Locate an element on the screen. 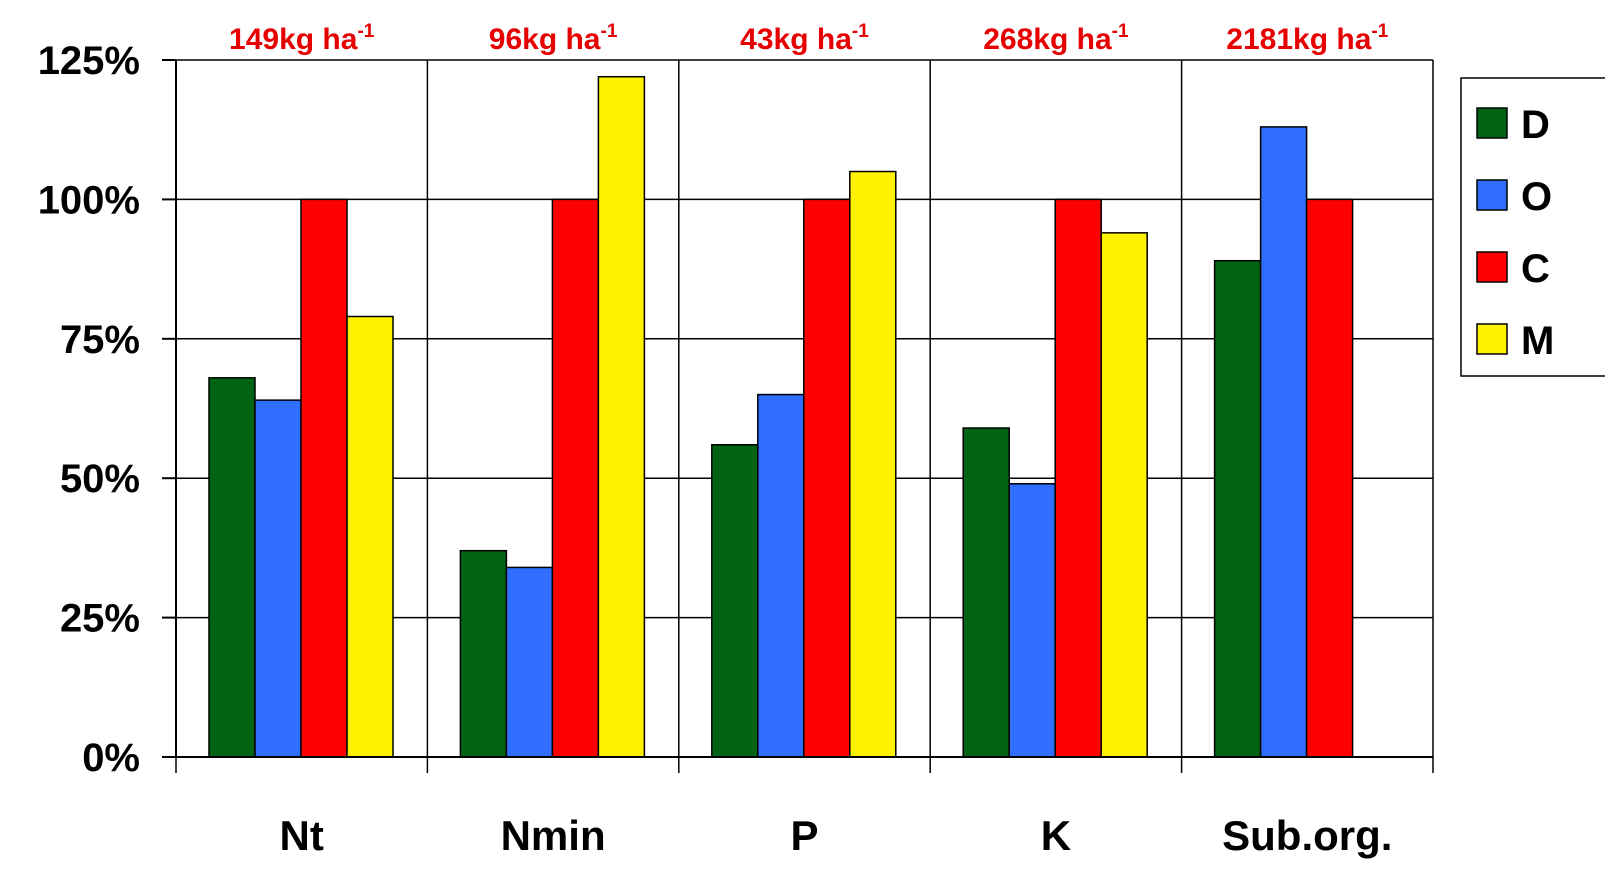  x-category-label: Nmin is located at coordinates (553, 835).